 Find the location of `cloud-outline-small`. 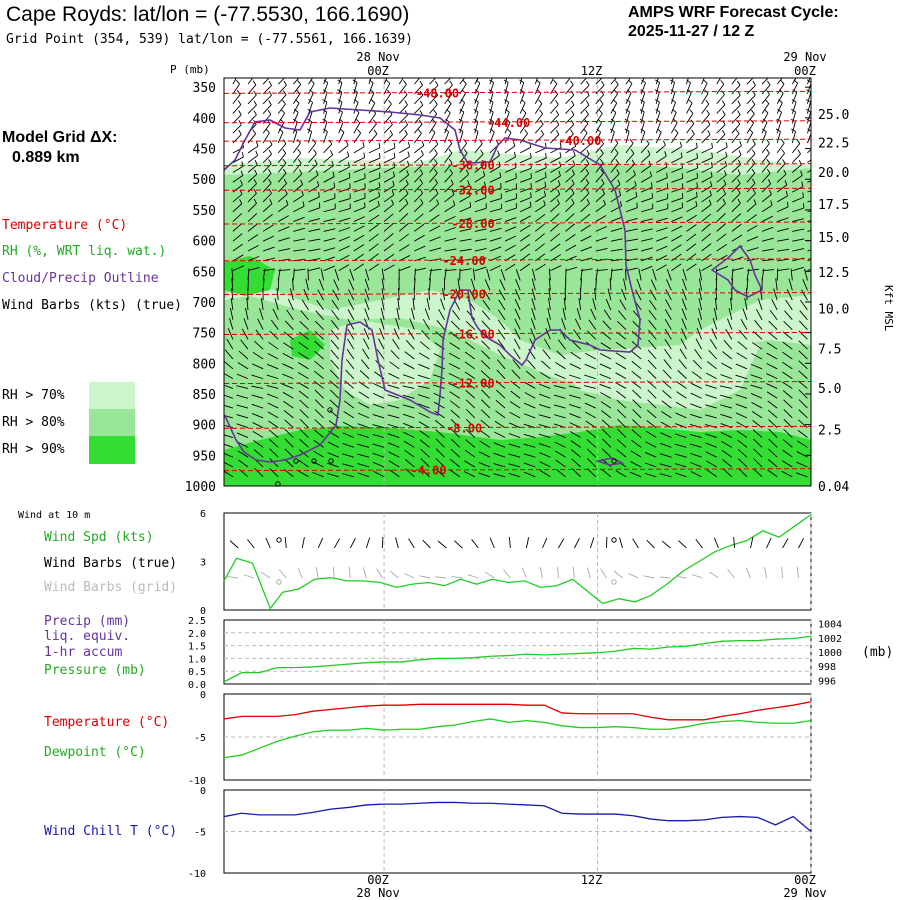

cloud-outline-small is located at coordinates (737, 271).